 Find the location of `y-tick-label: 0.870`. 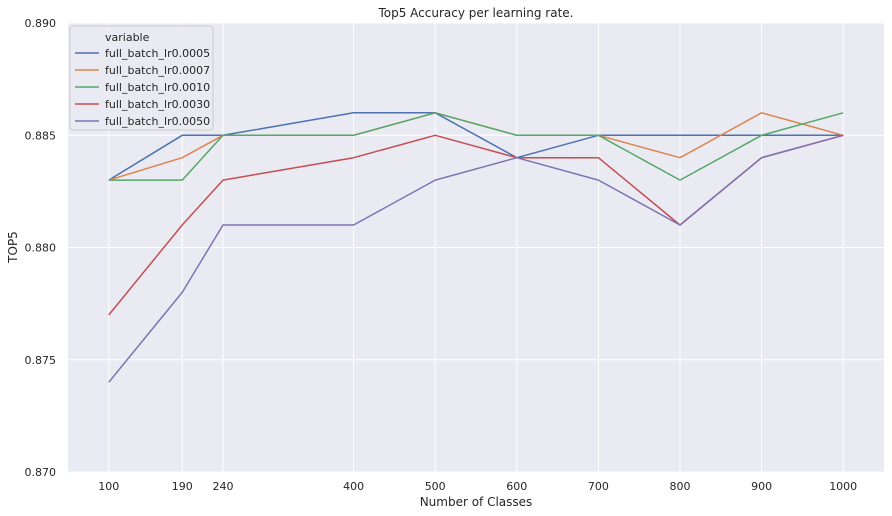

y-tick-label: 0.870 is located at coordinates (41, 472).